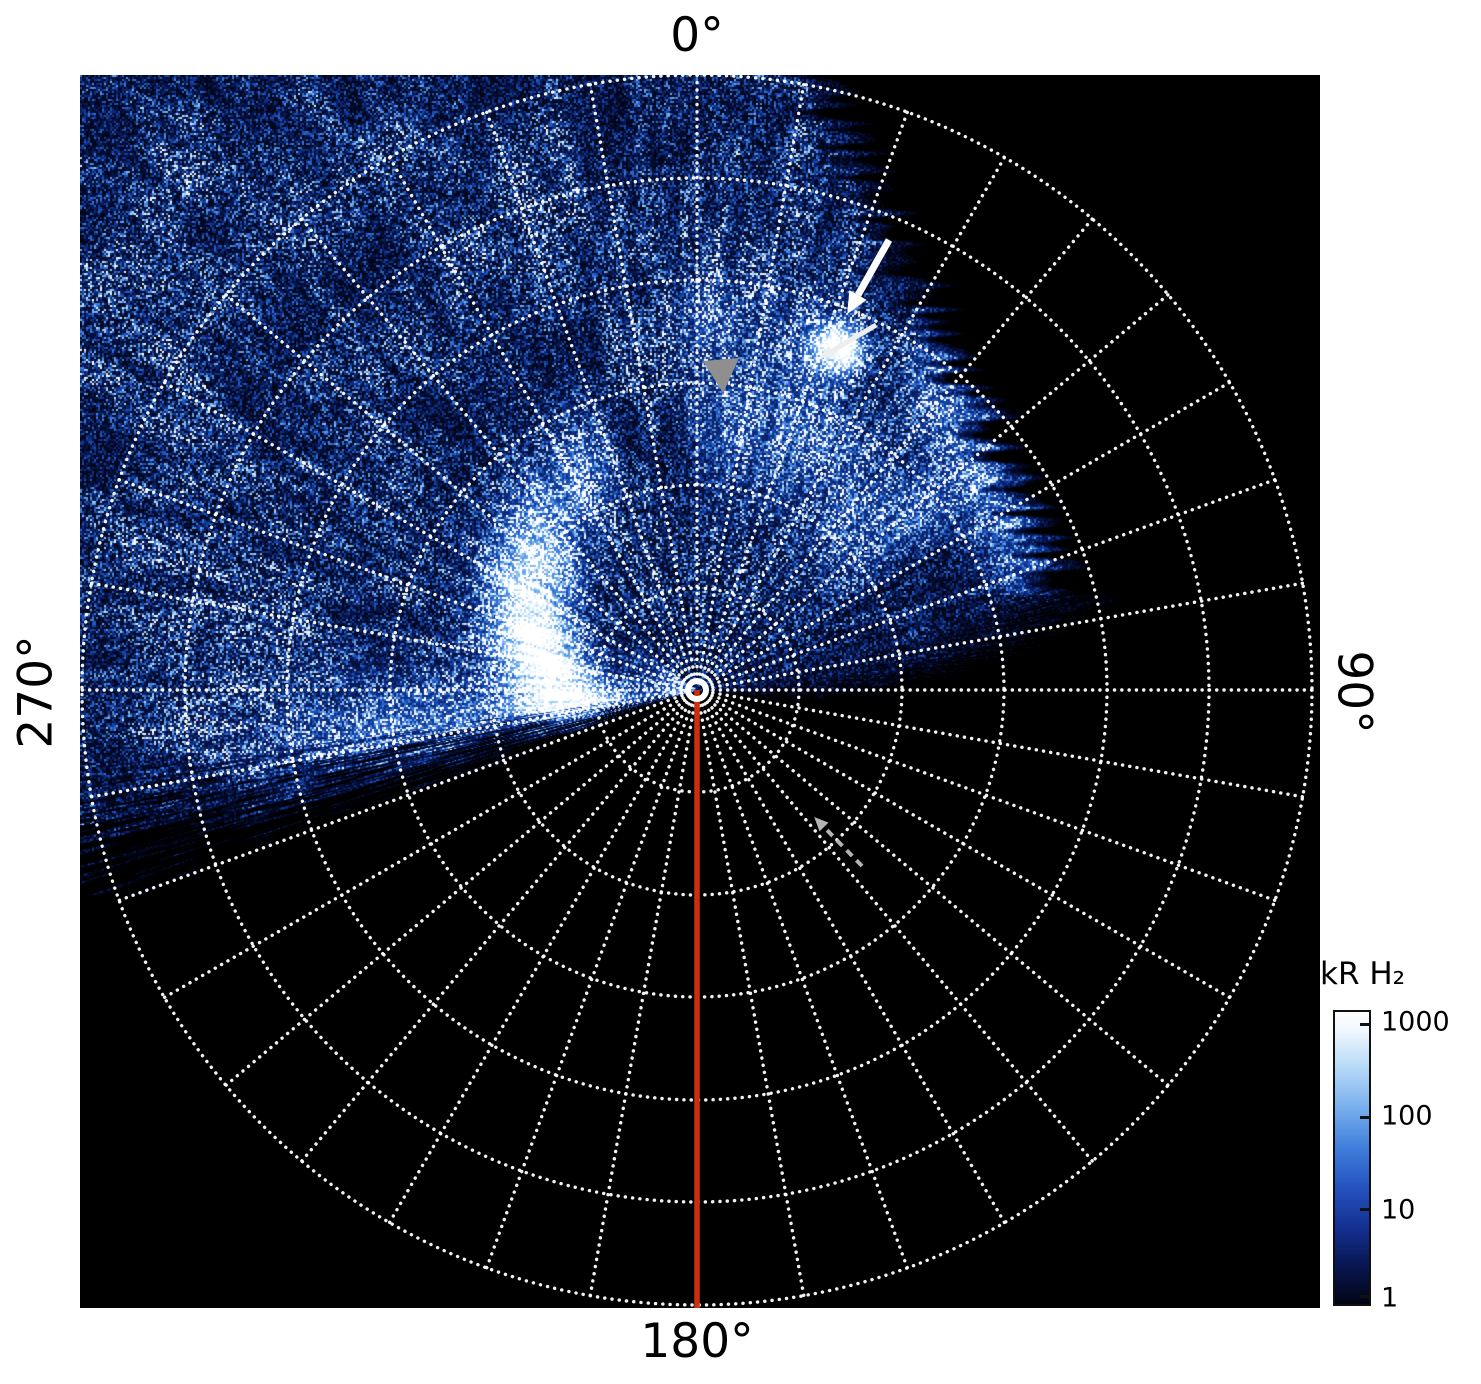  Describe the element at coordinates (1415, 1022) in the screenshot. I see `colorbar-tick-label-1000: 1000` at that location.